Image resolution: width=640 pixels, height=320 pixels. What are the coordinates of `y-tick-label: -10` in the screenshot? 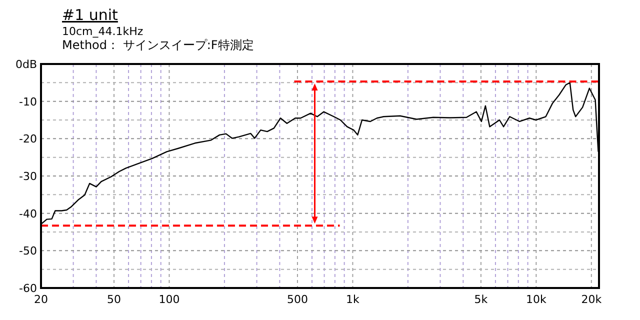 It's located at (28, 101).